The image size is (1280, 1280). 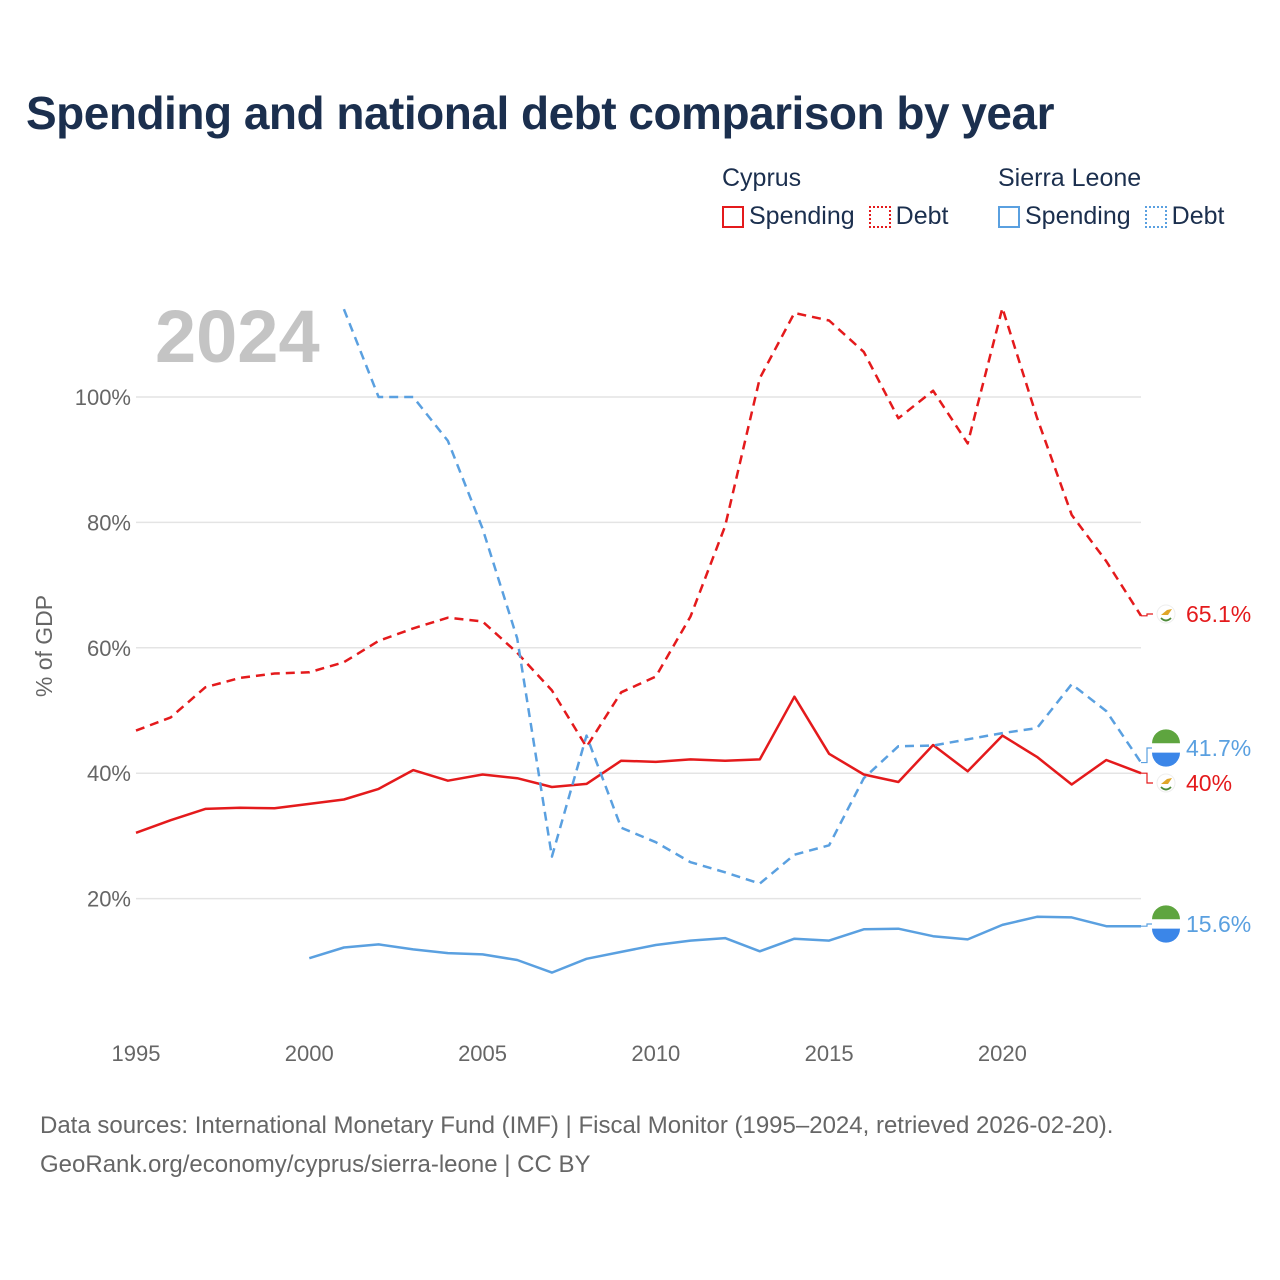 I want to click on sierra-leone-spending-end-label: 15.6%, so click(x=1218, y=924).